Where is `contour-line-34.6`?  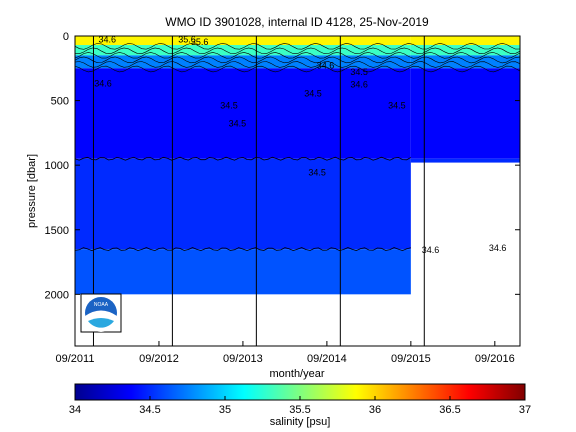
contour-line-34.6 is located at coordinates (242, 249).